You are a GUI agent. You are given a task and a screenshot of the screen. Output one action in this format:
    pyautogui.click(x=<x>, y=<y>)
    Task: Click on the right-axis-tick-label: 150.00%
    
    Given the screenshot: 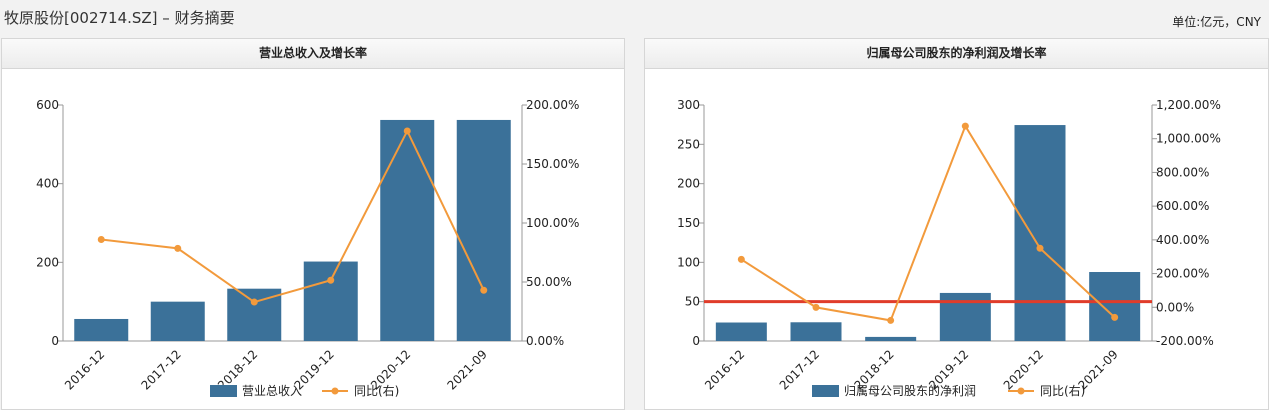 What is the action you would take?
    pyautogui.click(x=552, y=164)
    